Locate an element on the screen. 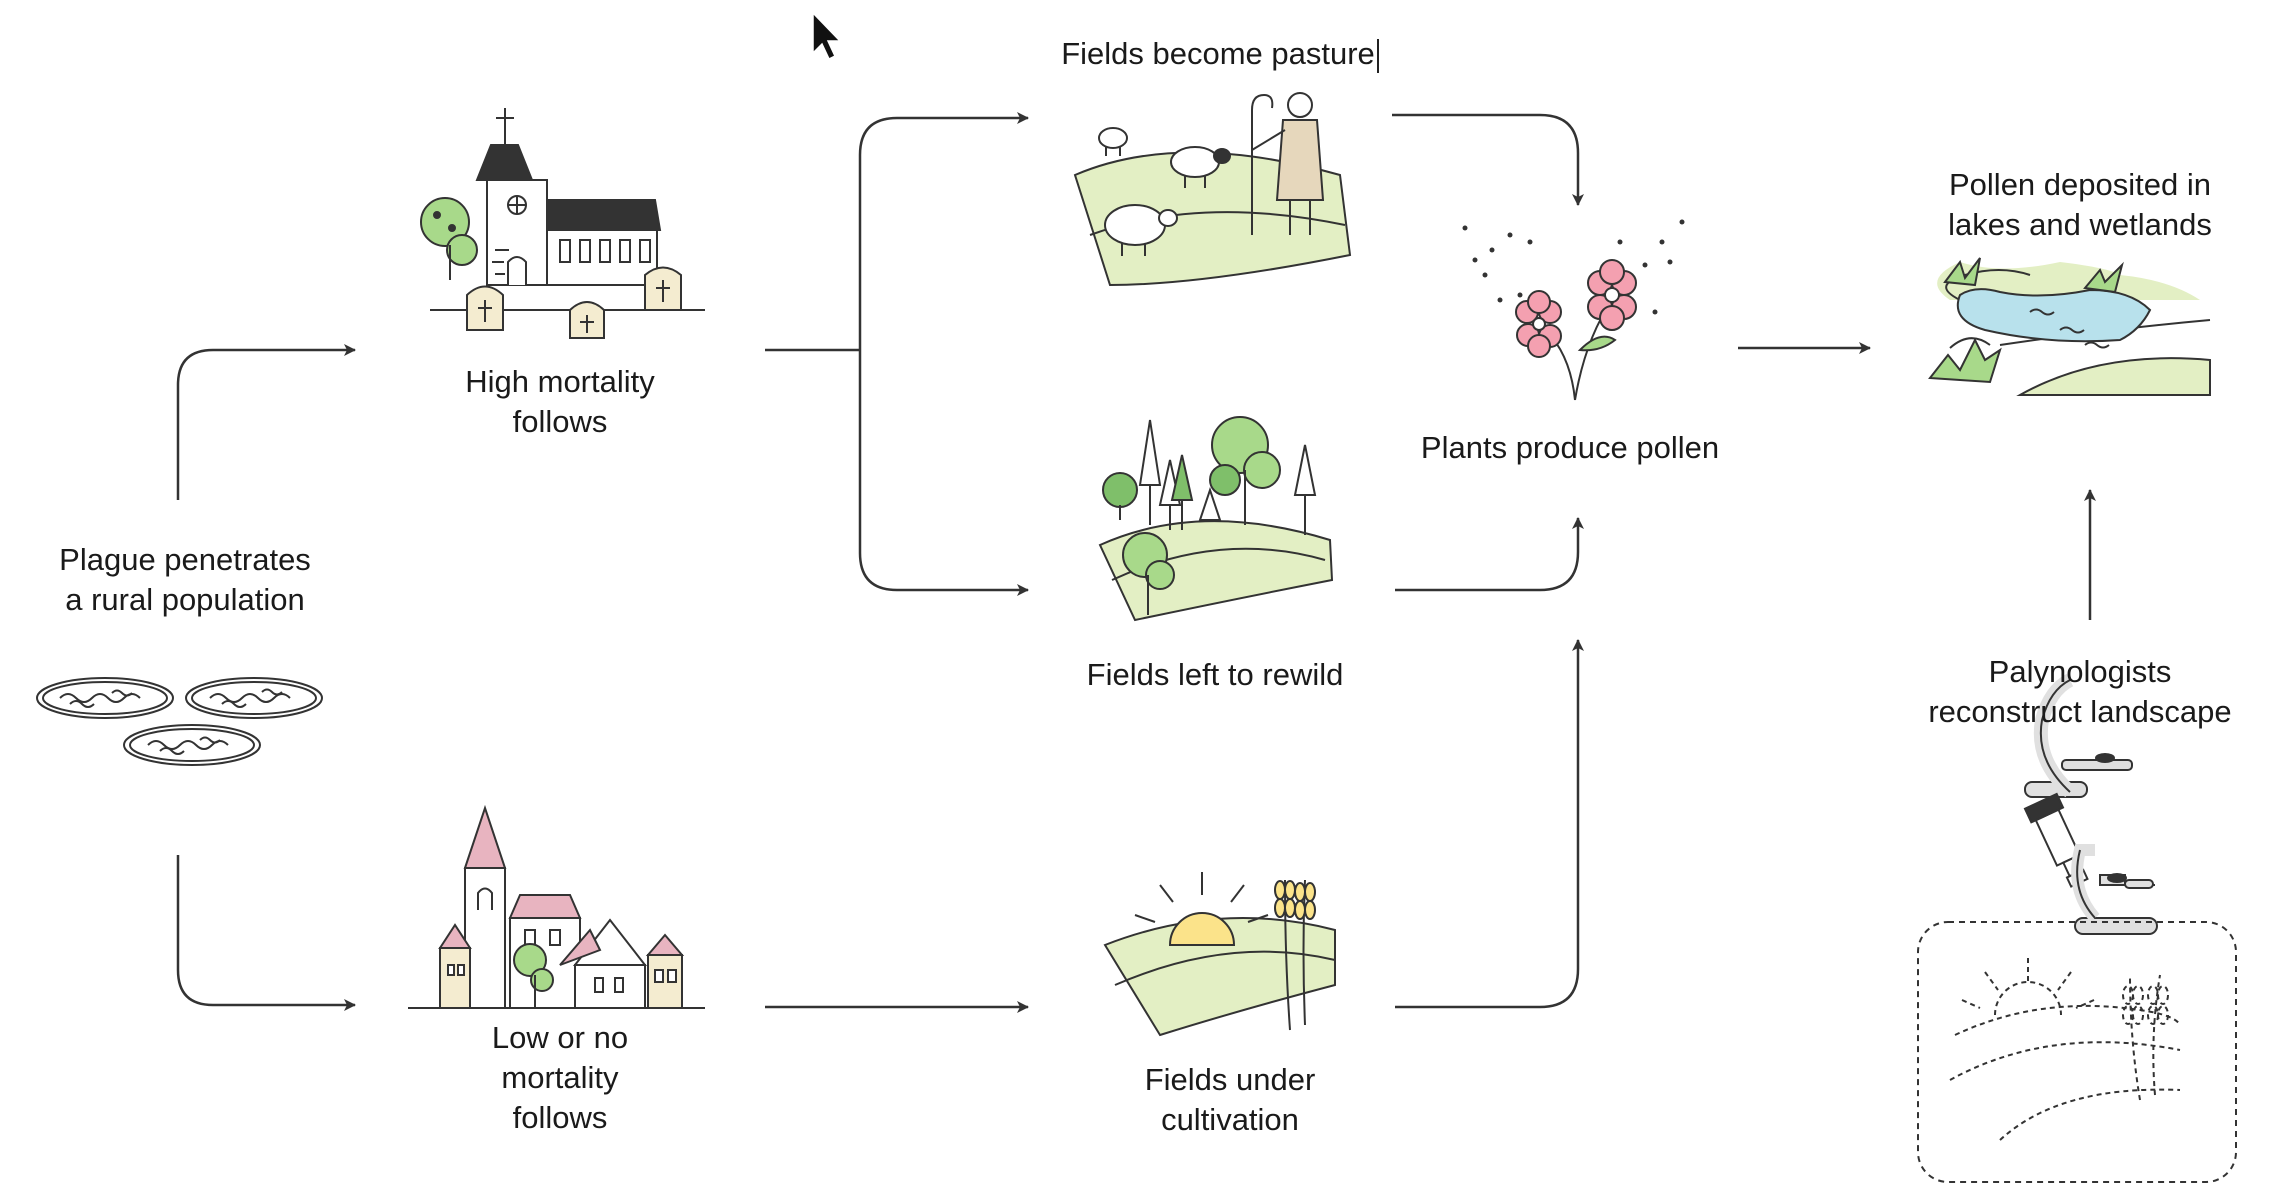  lake-wetland-icon is located at coordinates (2069, 326).